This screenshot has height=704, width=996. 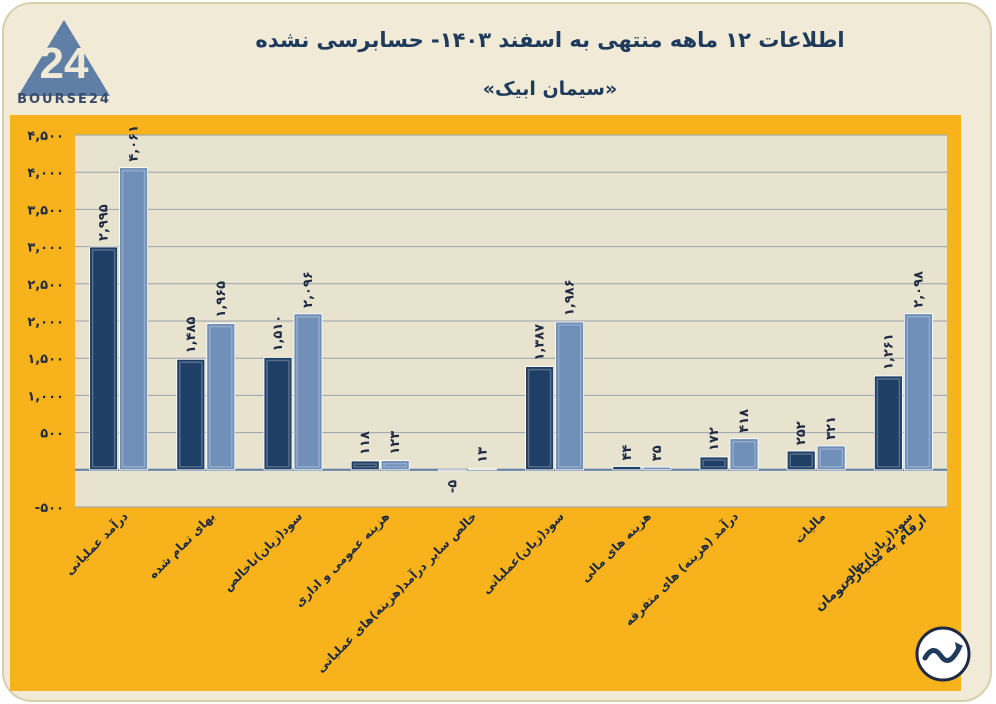 I want to click on data-label: ۱۳, so click(x=482, y=455).